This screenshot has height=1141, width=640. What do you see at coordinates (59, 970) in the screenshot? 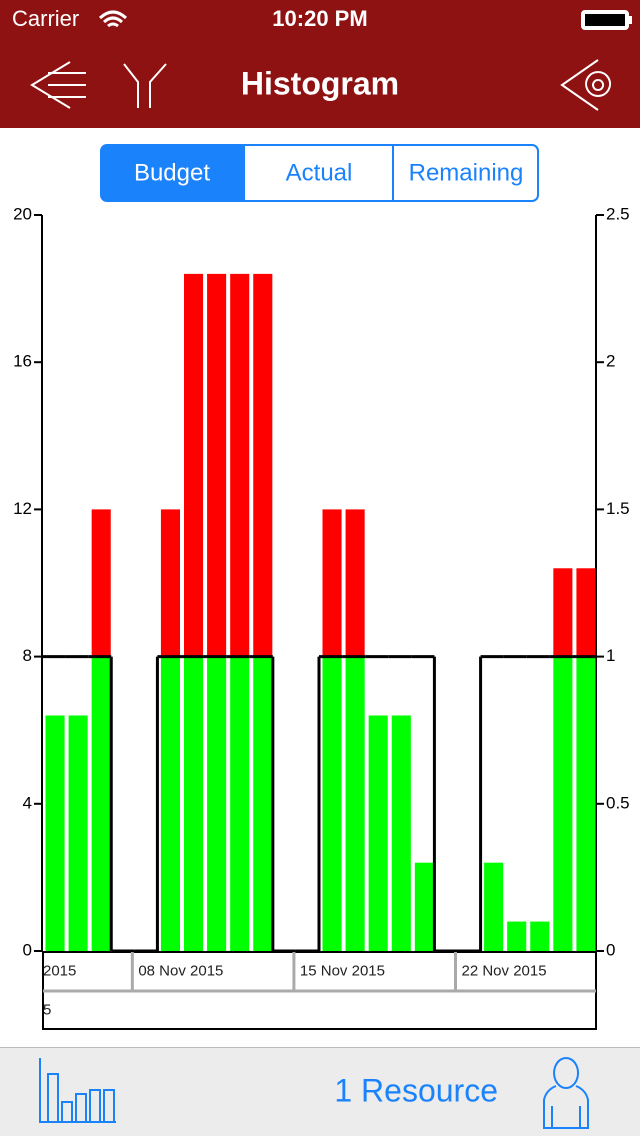
I see `week-label: 2015` at bounding box center [59, 970].